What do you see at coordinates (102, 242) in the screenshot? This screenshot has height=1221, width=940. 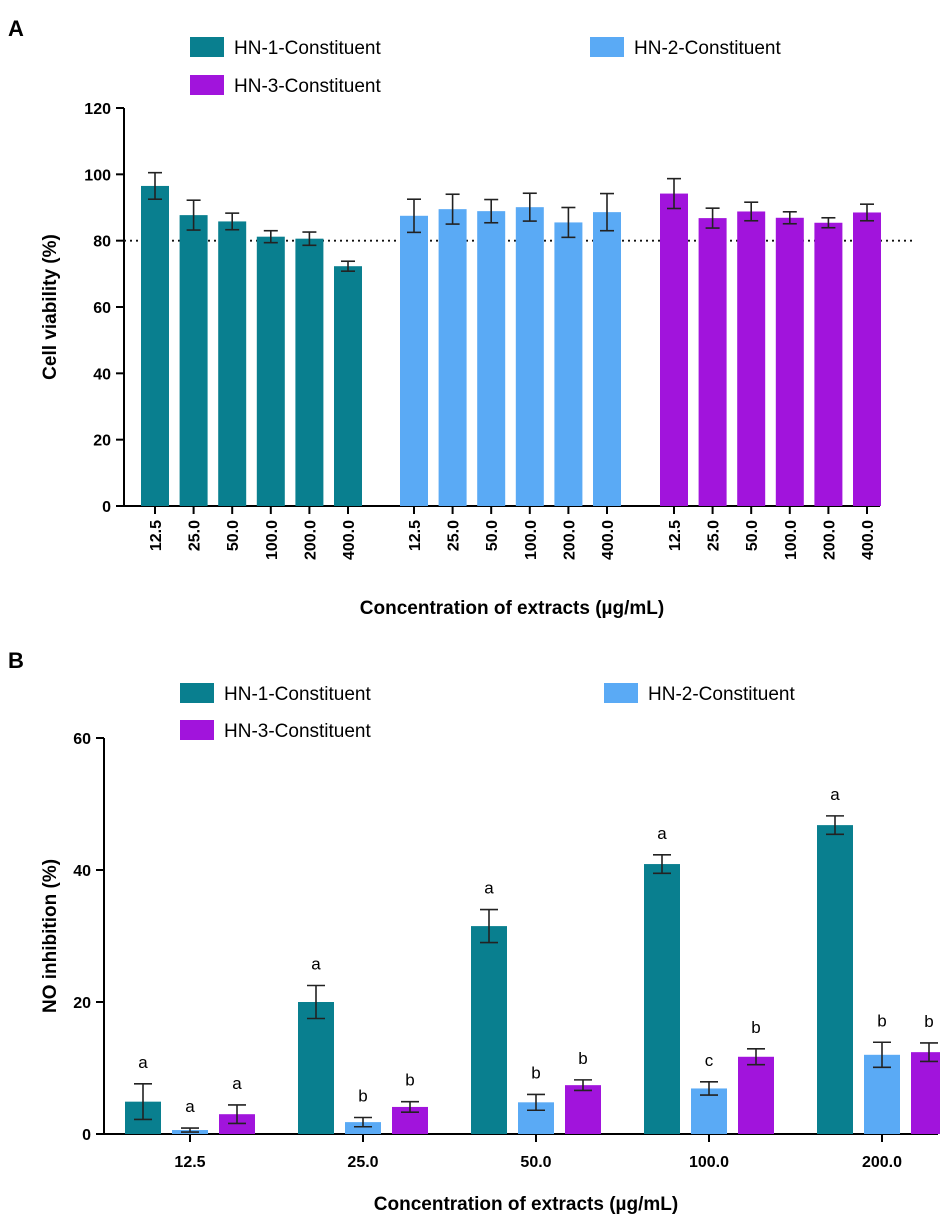 I see `y-tick-label: 80` at bounding box center [102, 242].